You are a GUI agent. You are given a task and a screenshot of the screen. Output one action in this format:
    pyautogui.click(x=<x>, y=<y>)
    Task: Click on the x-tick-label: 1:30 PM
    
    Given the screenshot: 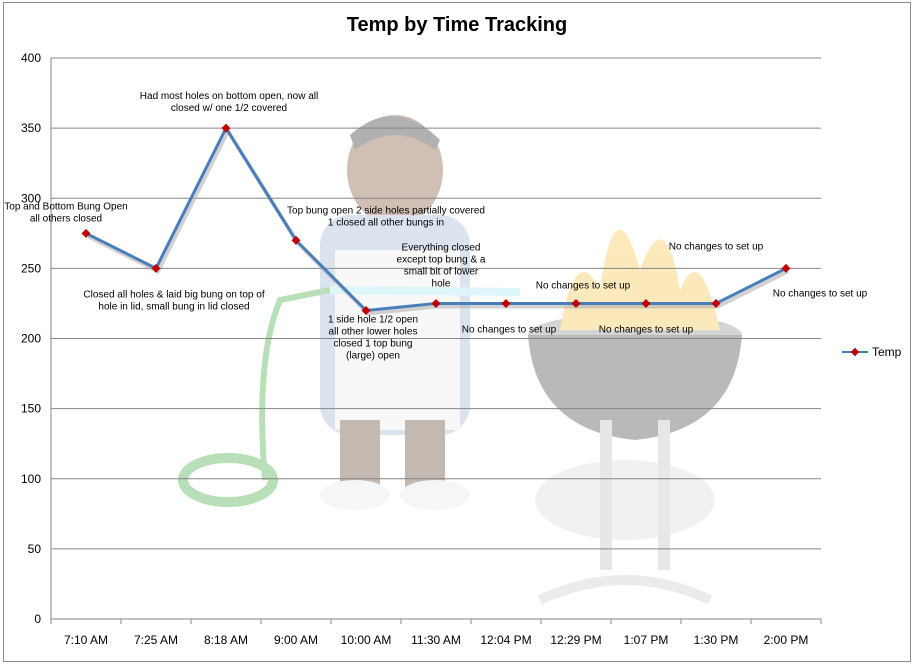 What is the action you would take?
    pyautogui.click(x=716, y=640)
    